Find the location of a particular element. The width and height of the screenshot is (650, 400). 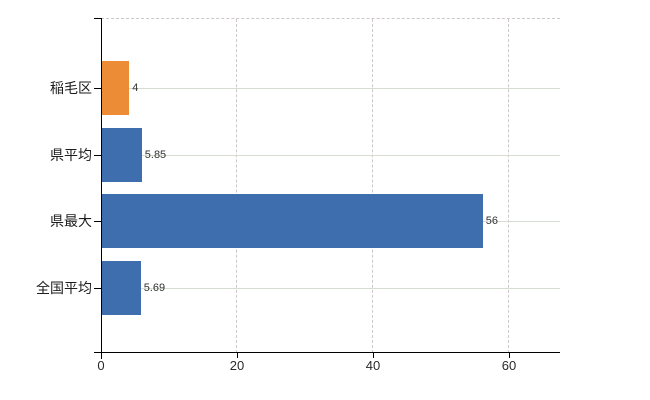

value-label-1: 5.85 is located at coordinates (155, 154).